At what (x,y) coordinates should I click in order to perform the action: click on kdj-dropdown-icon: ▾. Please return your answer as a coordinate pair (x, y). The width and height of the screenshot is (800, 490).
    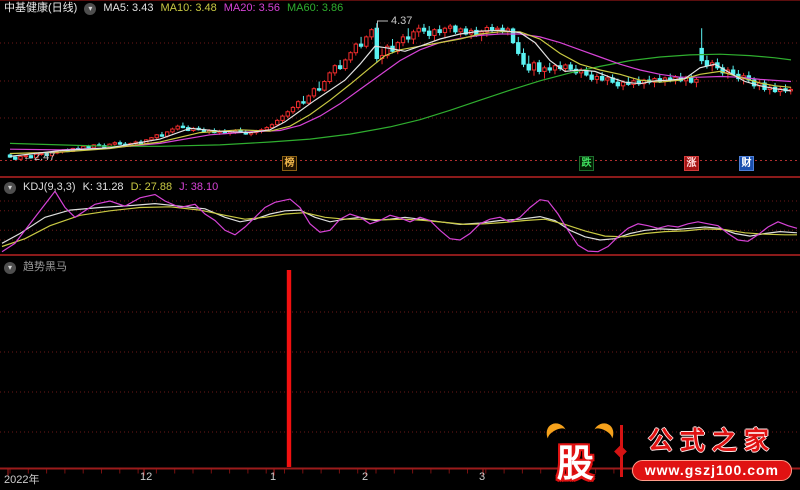
    Looking at the image, I should click on (10, 187).